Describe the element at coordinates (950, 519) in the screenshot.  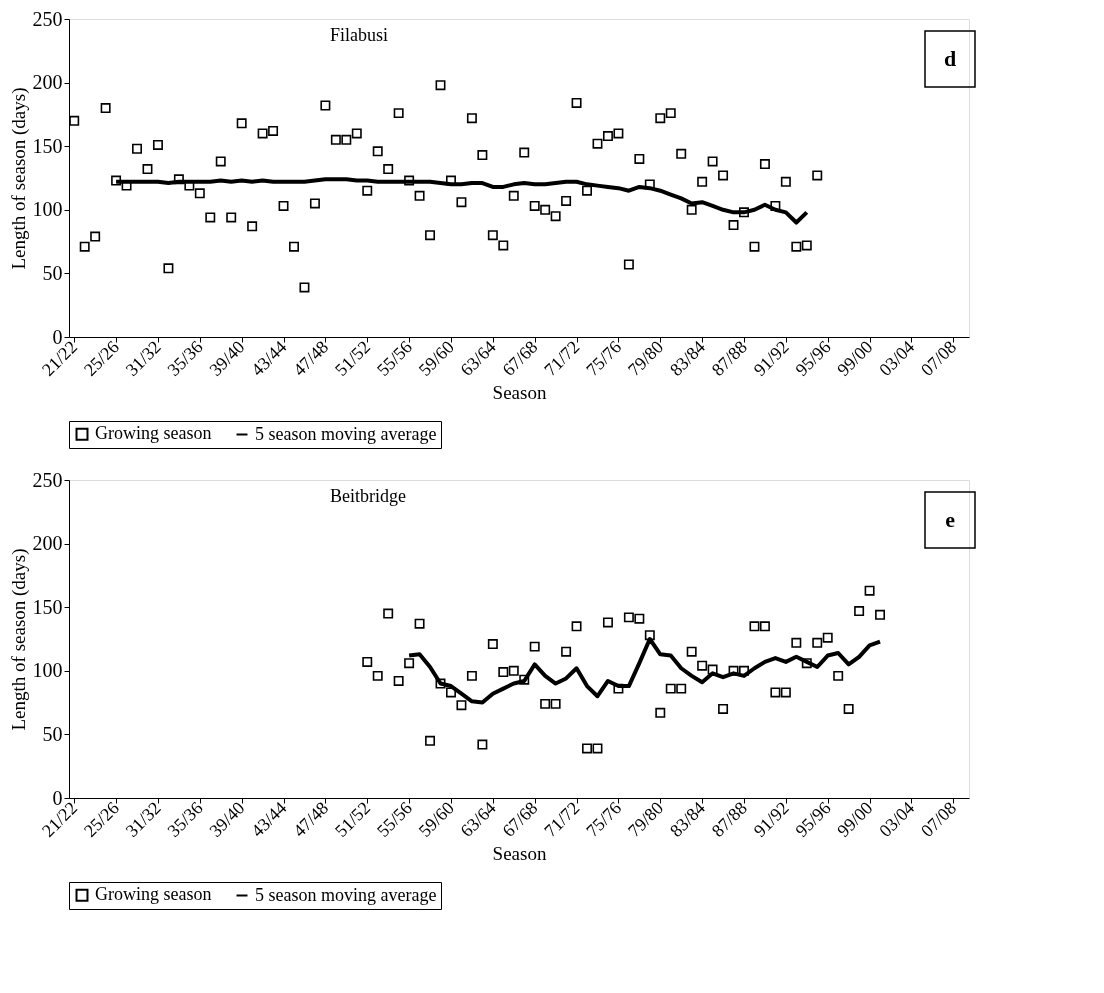
I see `annotation: e` at that location.